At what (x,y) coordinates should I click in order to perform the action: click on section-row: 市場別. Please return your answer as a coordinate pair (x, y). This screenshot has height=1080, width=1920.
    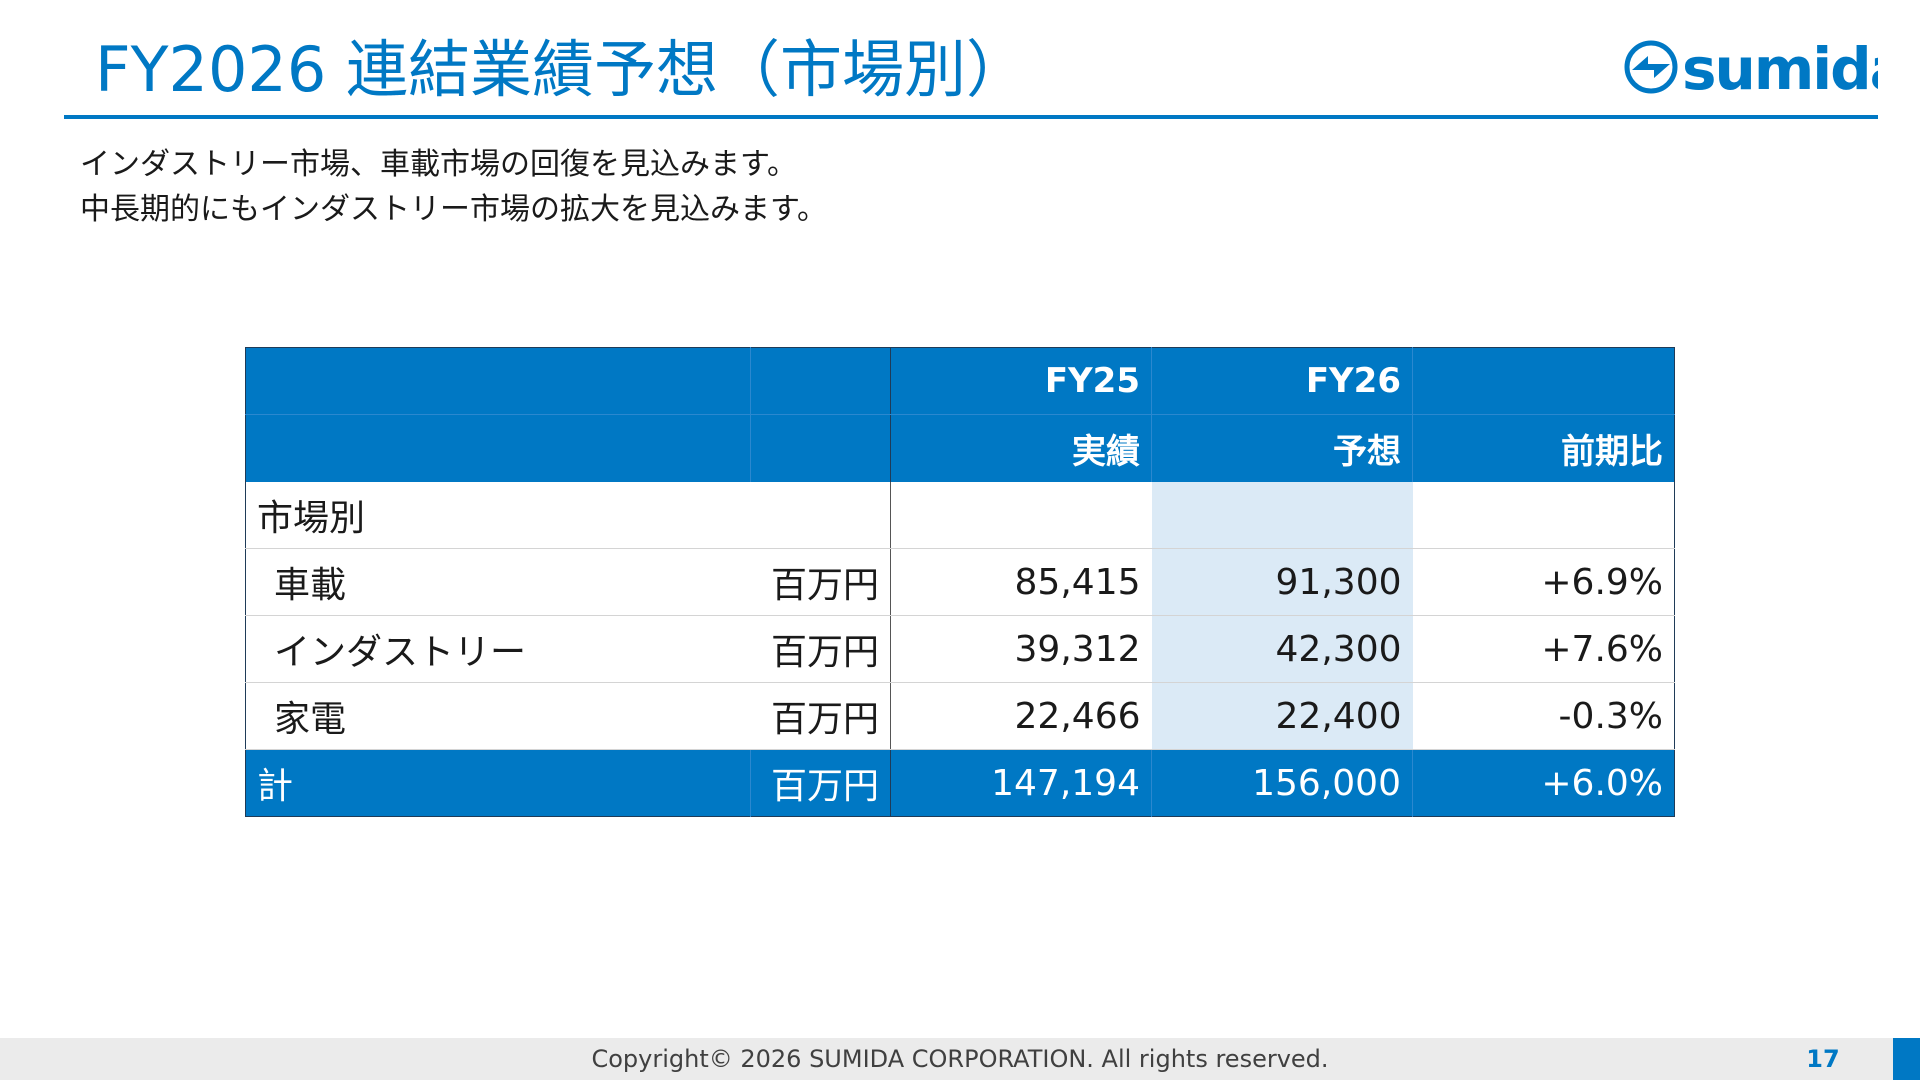
    Looking at the image, I should click on (960, 515).